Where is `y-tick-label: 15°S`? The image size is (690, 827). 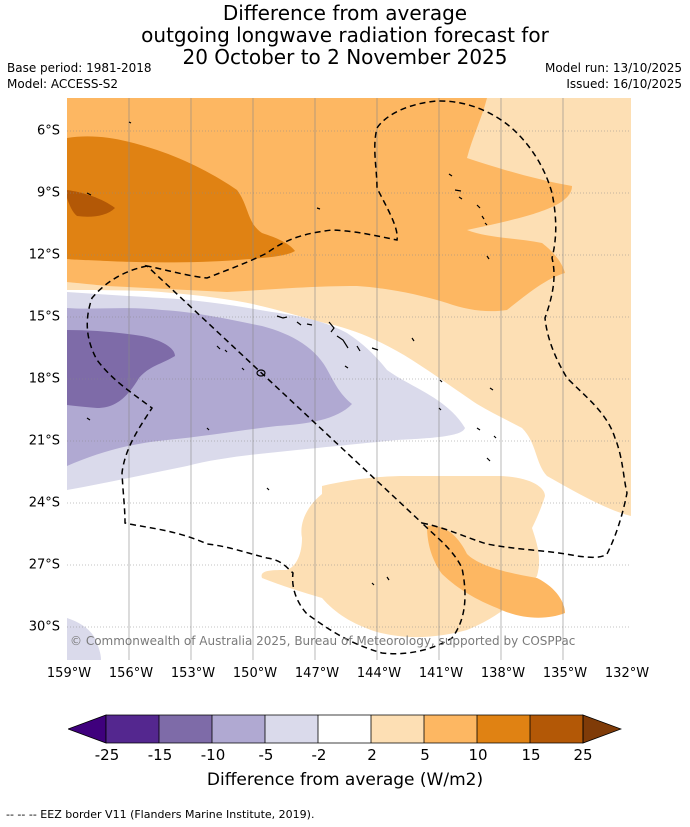 y-tick-label: 15°S is located at coordinates (44, 317).